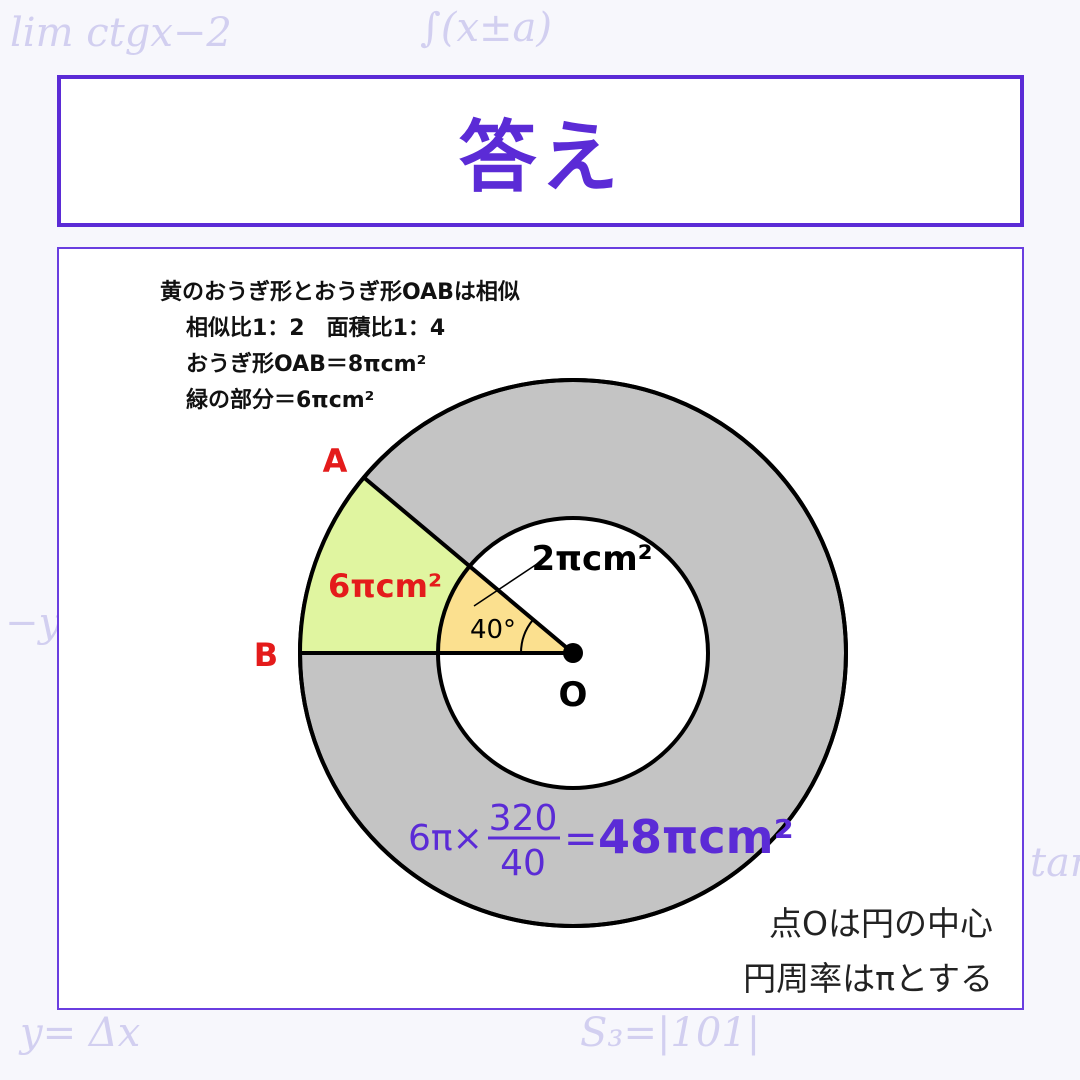 The width and height of the screenshot is (1080, 1080). What do you see at coordinates (670, 1033) in the screenshot?
I see `background-doodle: S₃=|101|` at bounding box center [670, 1033].